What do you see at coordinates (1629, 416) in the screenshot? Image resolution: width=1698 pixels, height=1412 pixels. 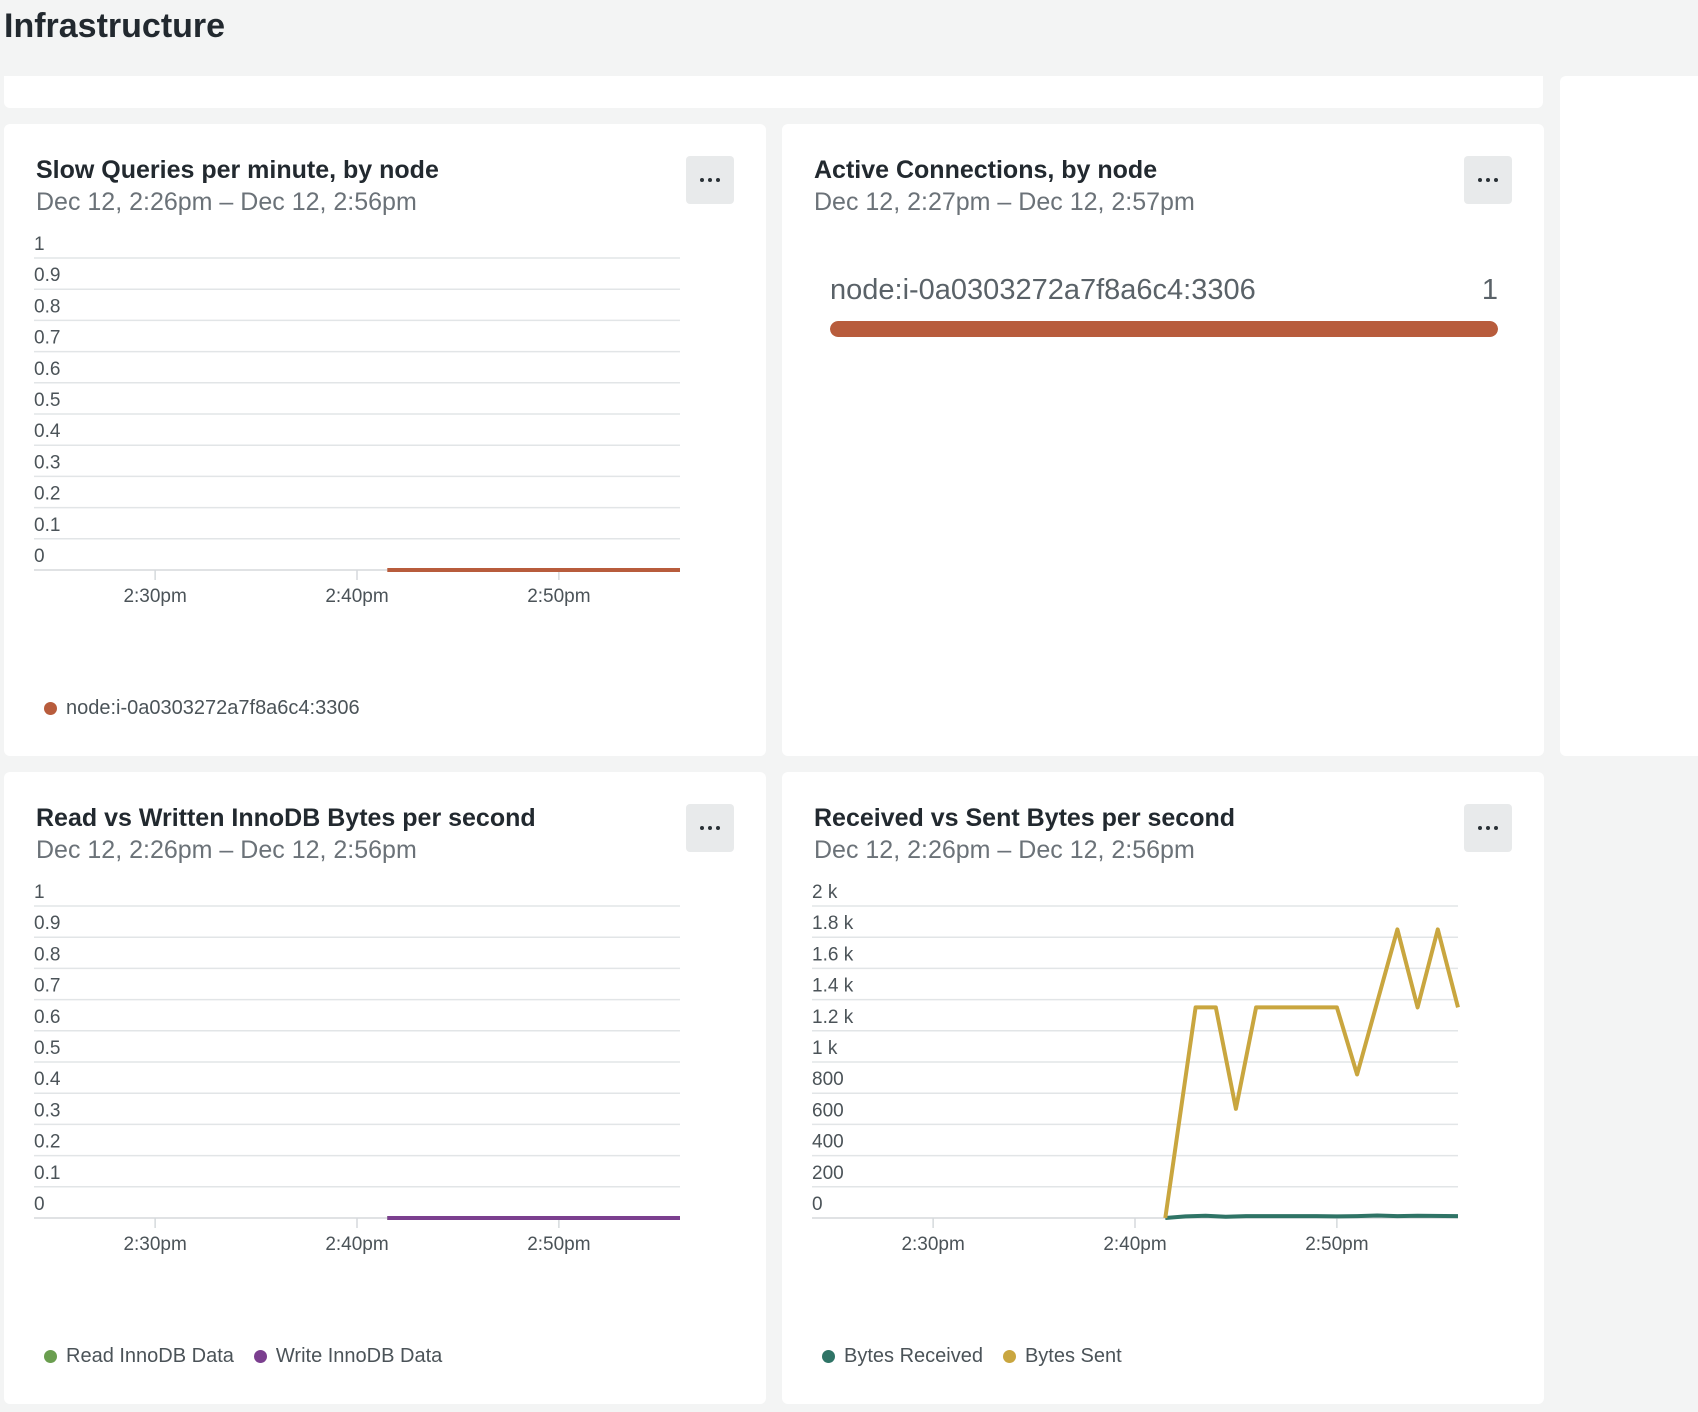 I see `side-panel-strip` at bounding box center [1629, 416].